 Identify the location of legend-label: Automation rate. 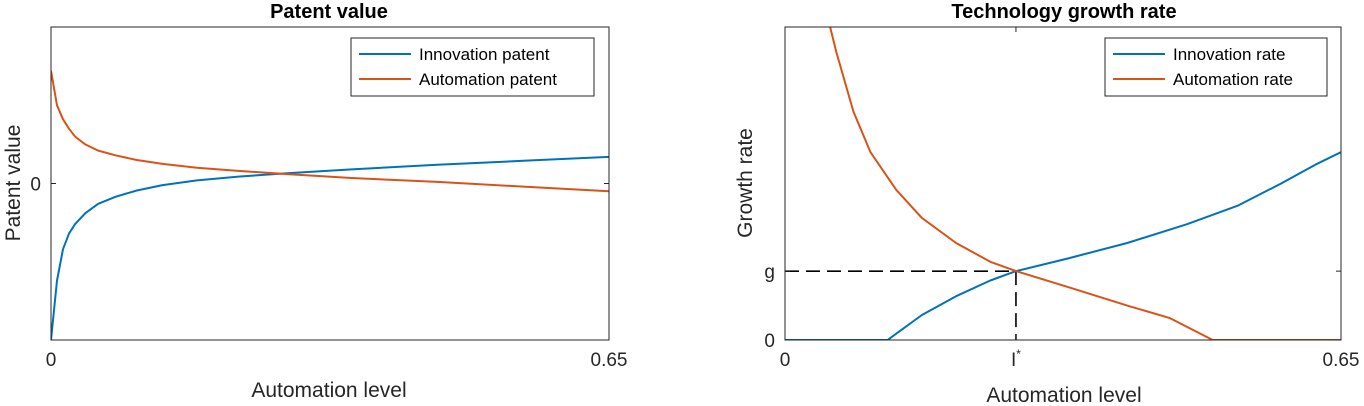
(1233, 79).